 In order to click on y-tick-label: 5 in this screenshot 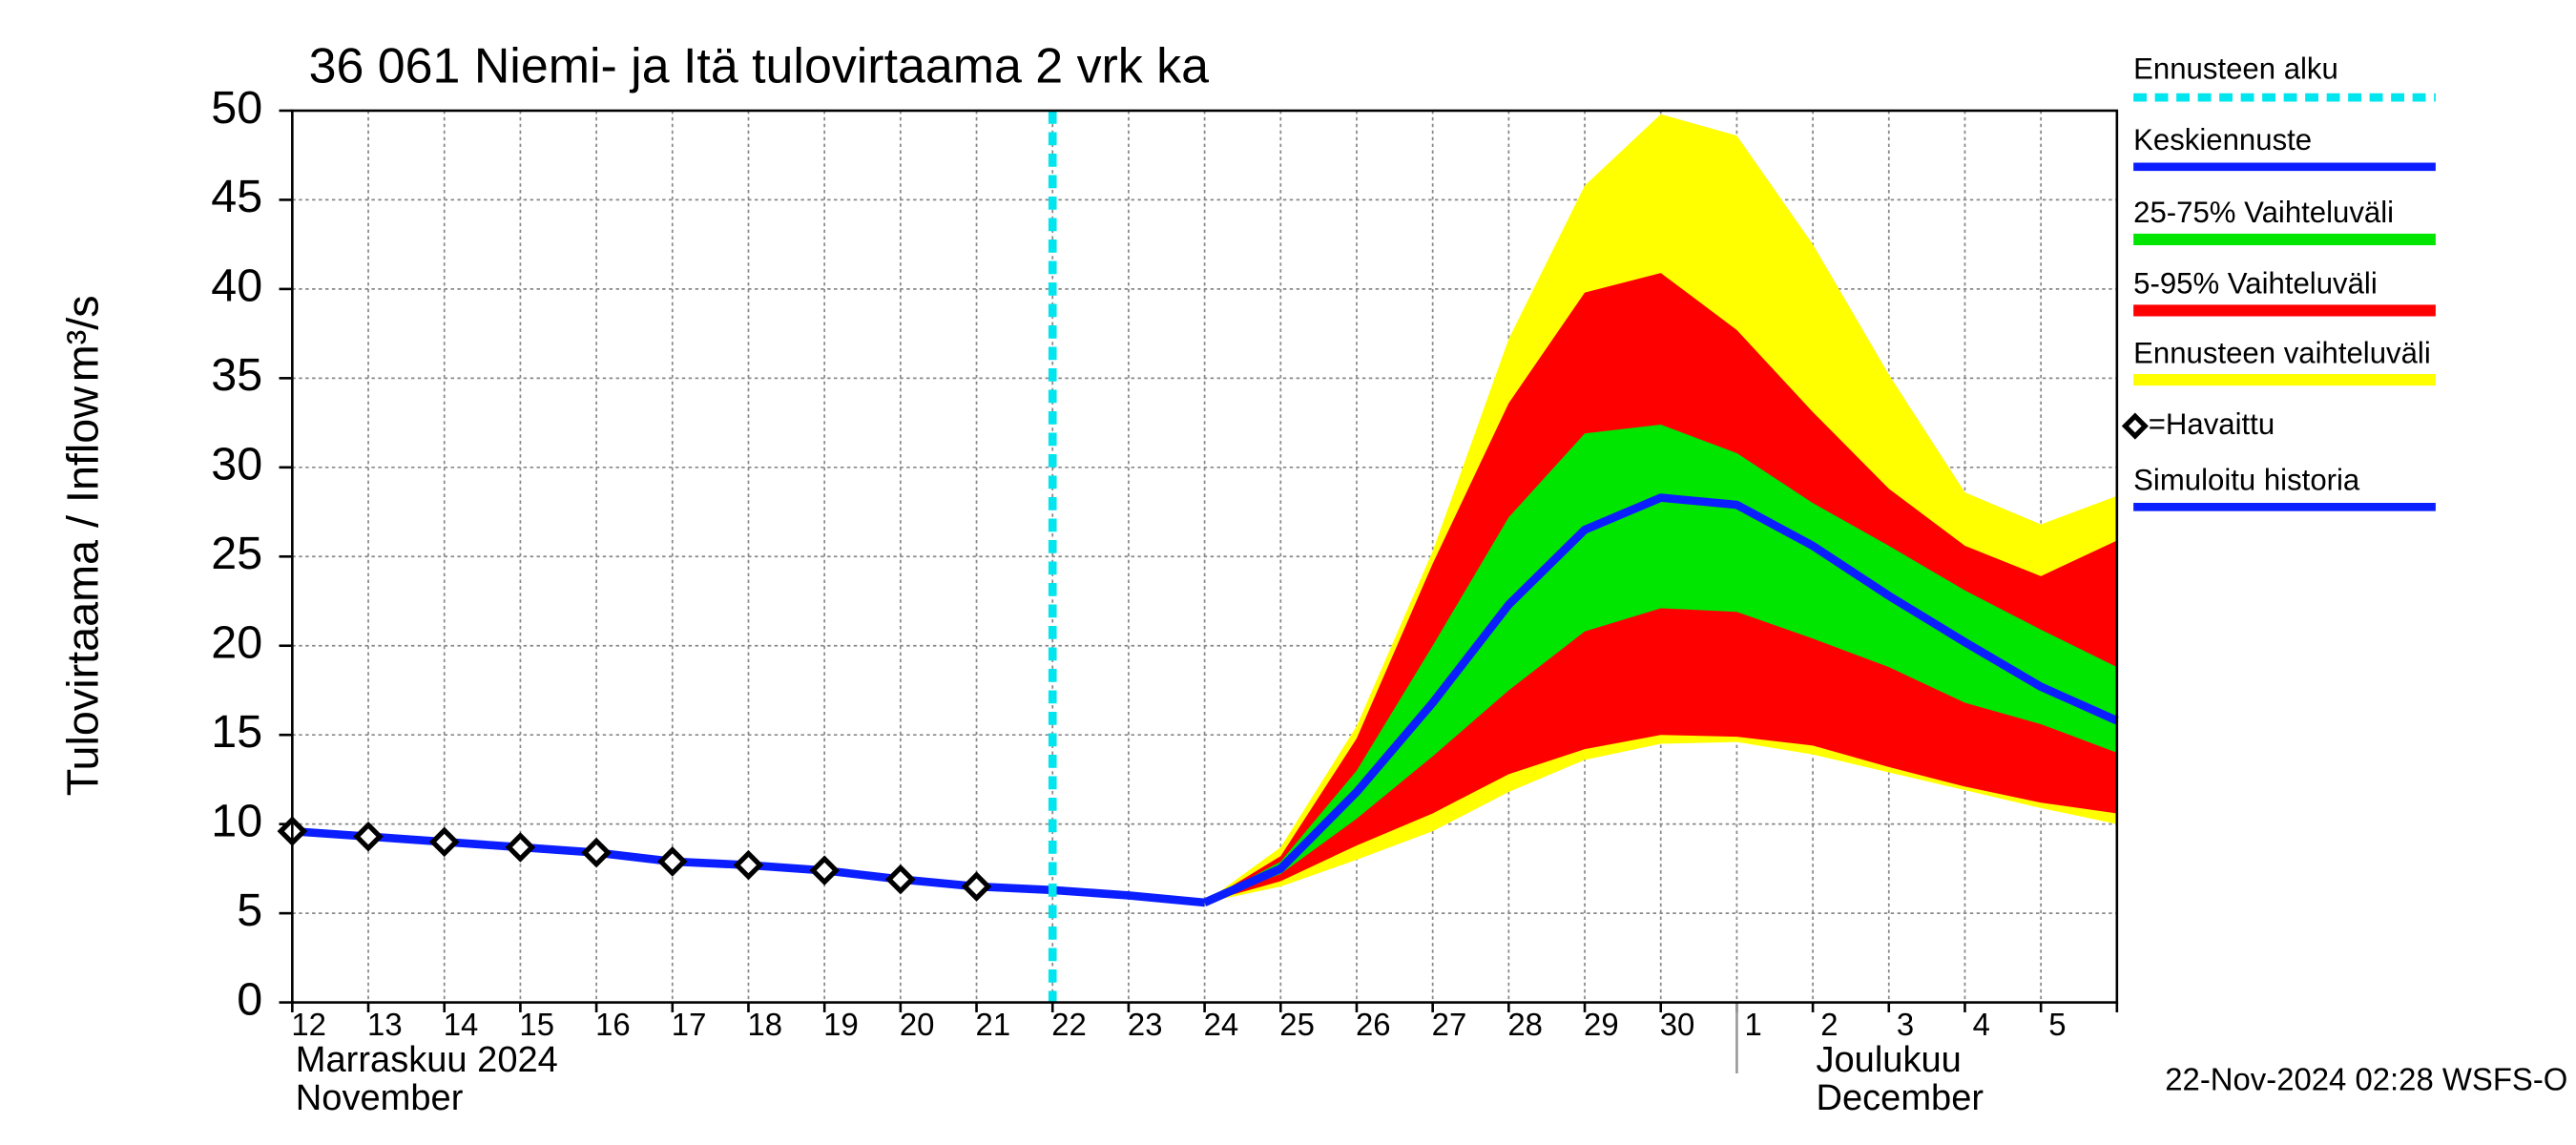, I will do `click(249, 910)`.